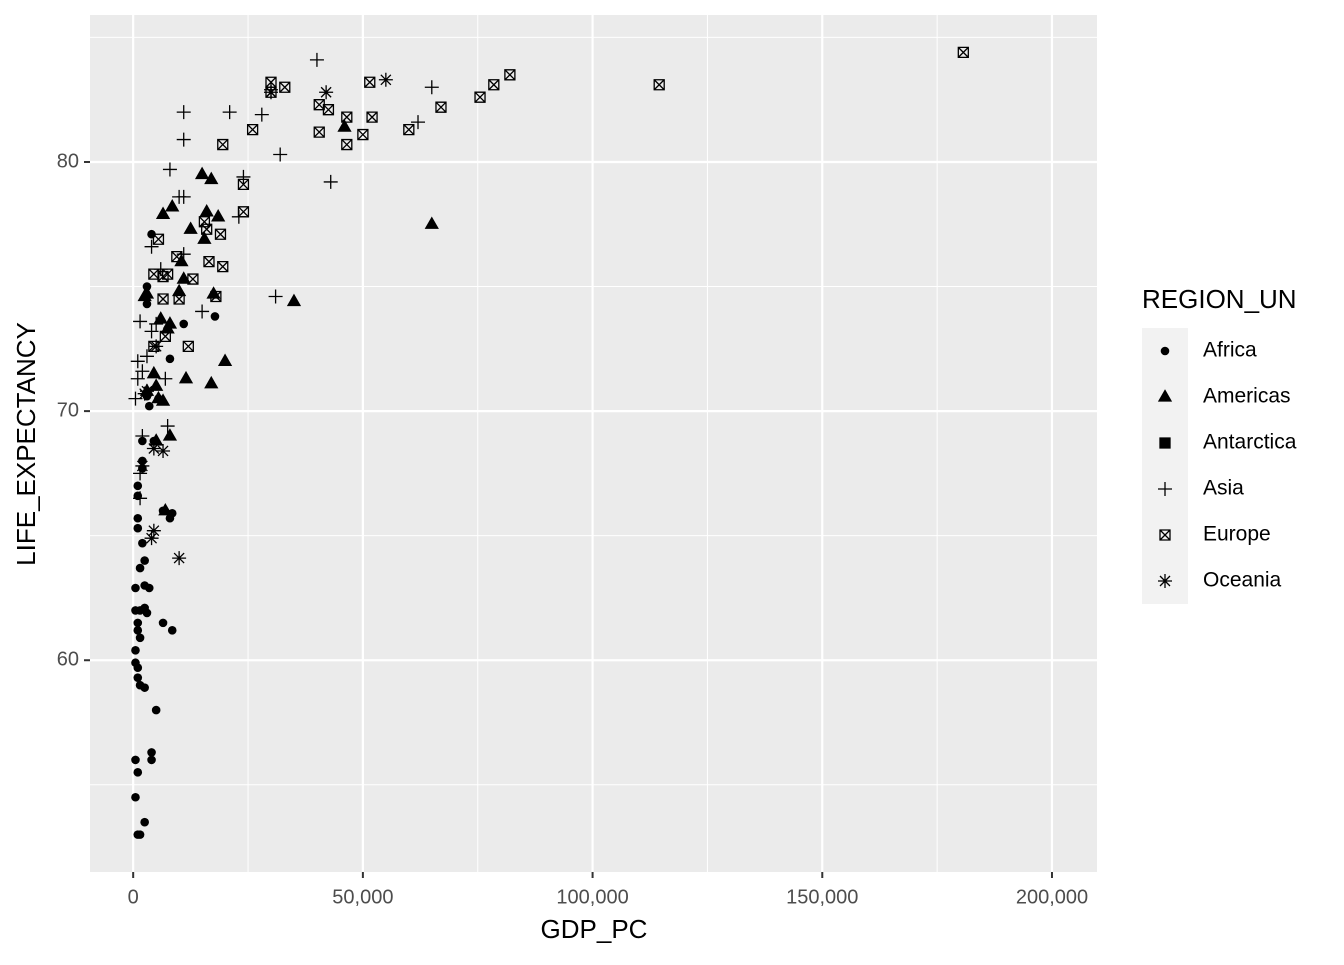  Describe the element at coordinates (1247, 396) in the screenshot. I see `legend-label: Americas` at that location.